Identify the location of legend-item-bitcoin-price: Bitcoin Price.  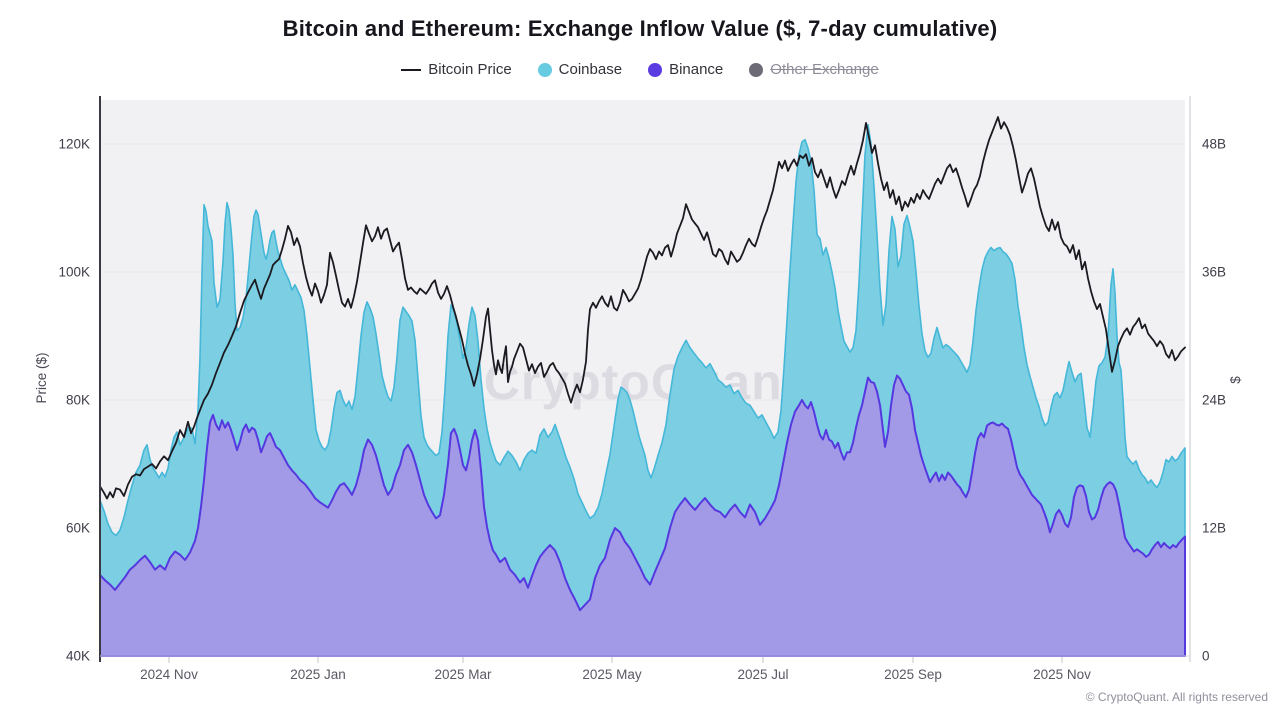
(456, 69).